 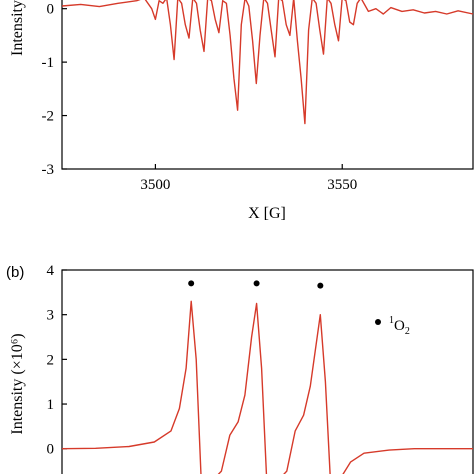 I want to click on y-tick-label: 3, so click(x=51, y=316).